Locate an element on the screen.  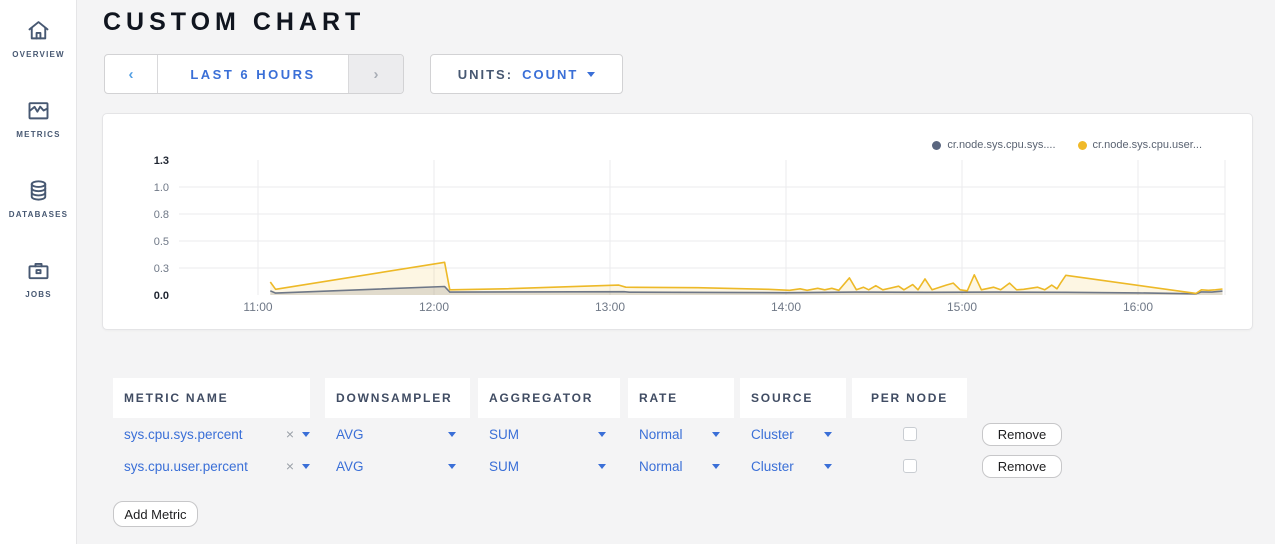
legend-dot-user is located at coordinates (1082, 145).